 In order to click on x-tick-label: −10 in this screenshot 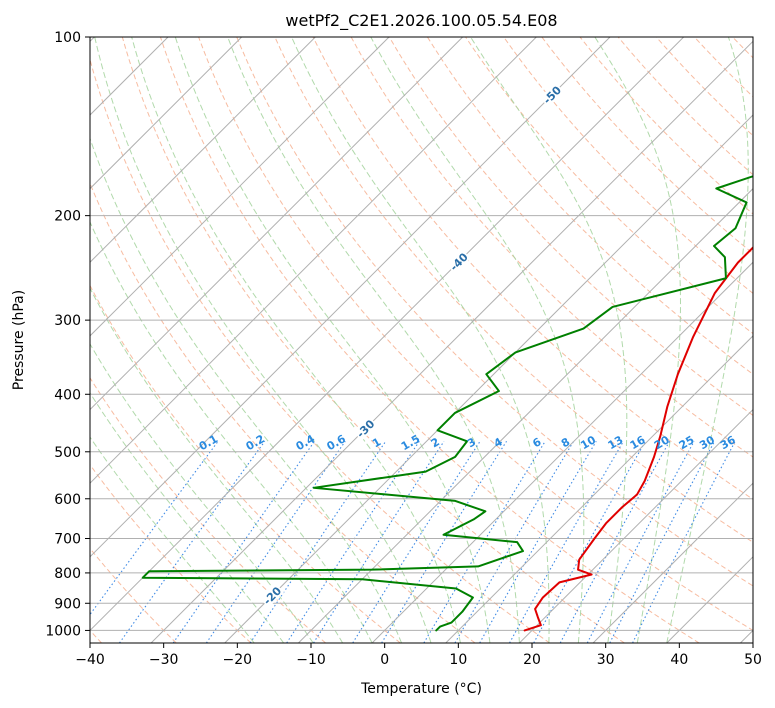, I will do `click(311, 660)`.